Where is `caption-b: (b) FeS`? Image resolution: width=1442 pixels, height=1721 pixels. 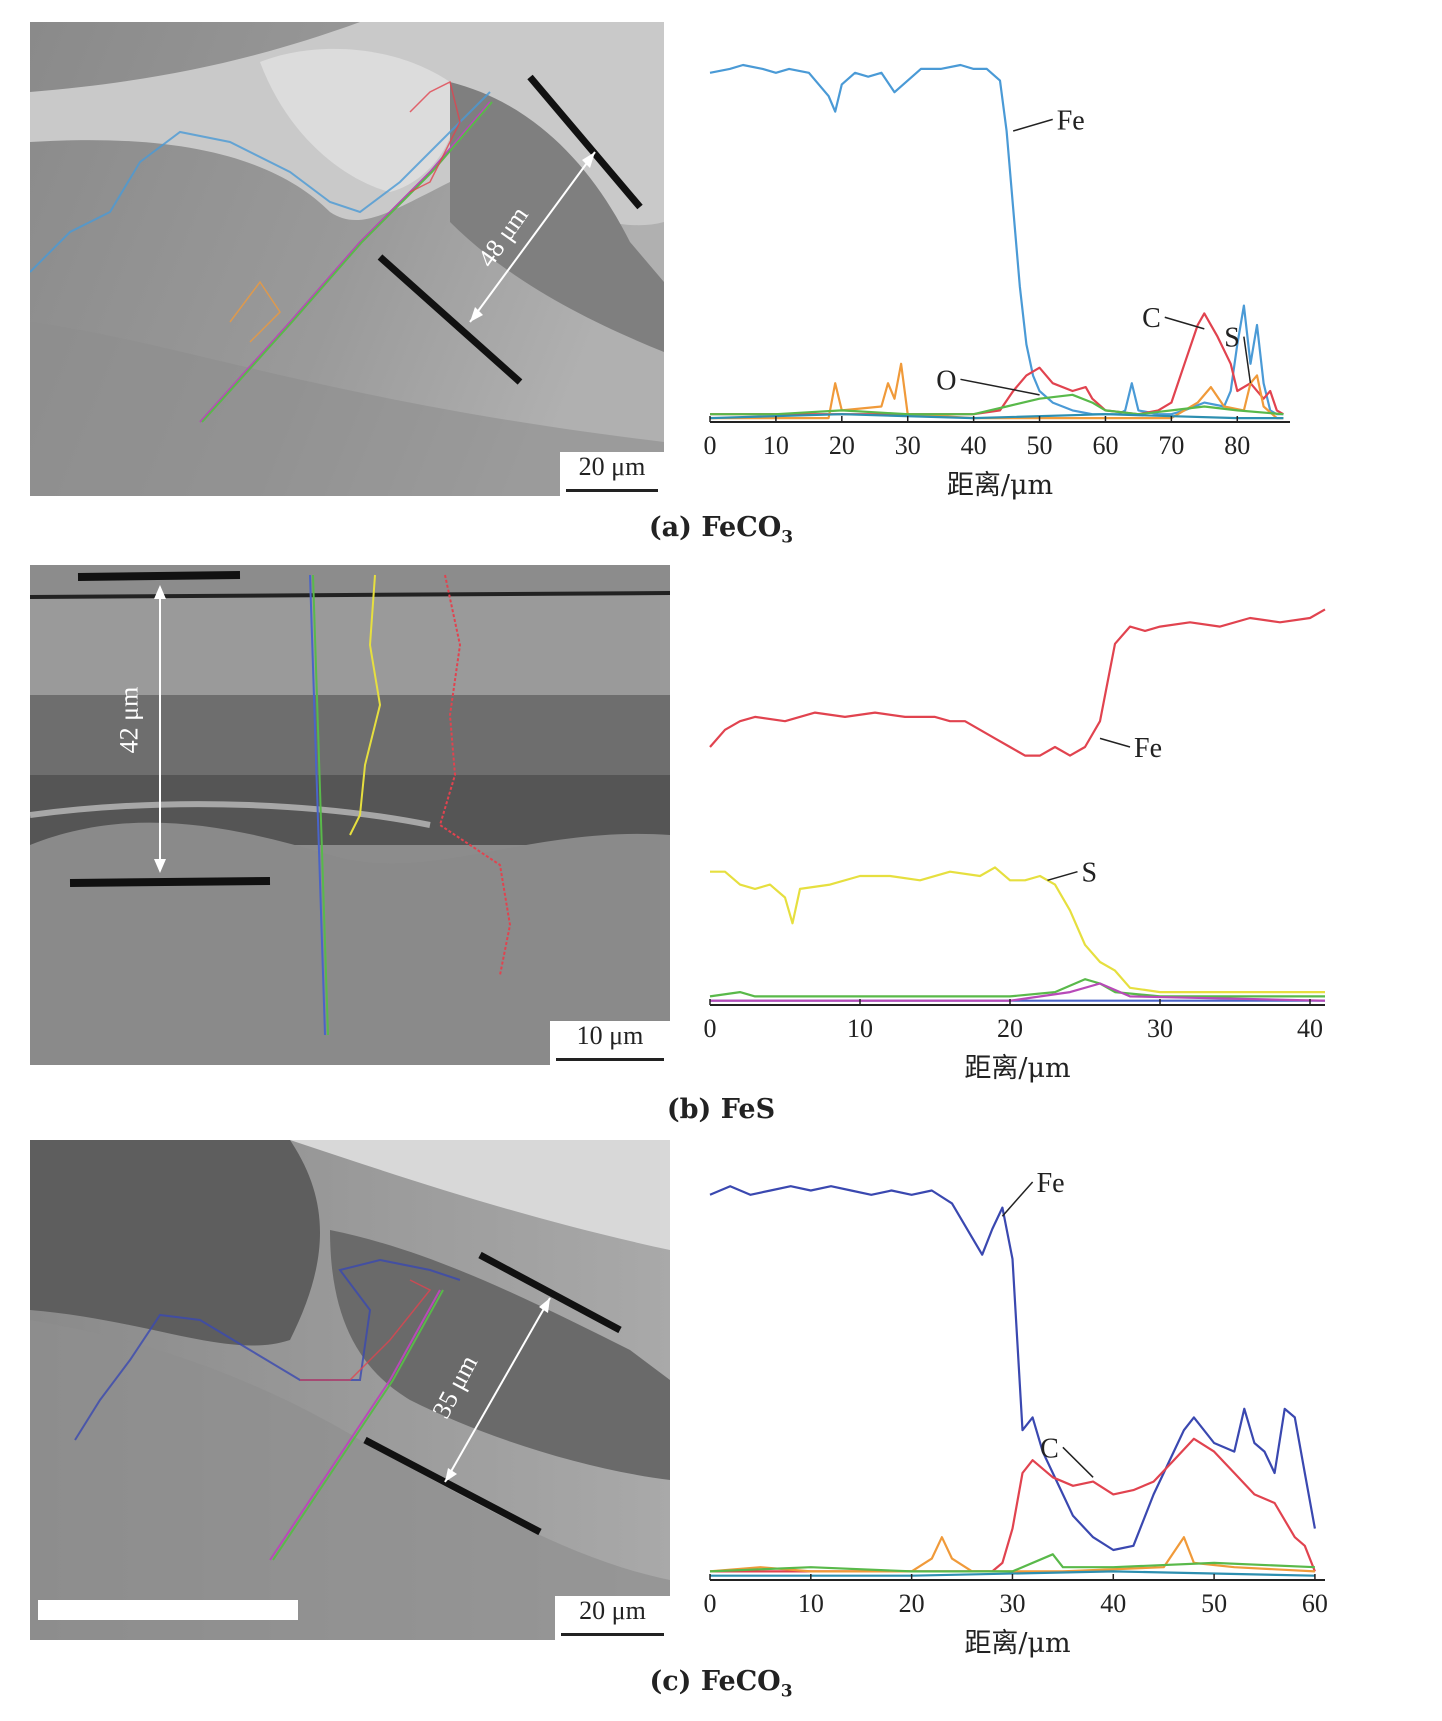 caption-b: (b) FeS is located at coordinates (721, 1111).